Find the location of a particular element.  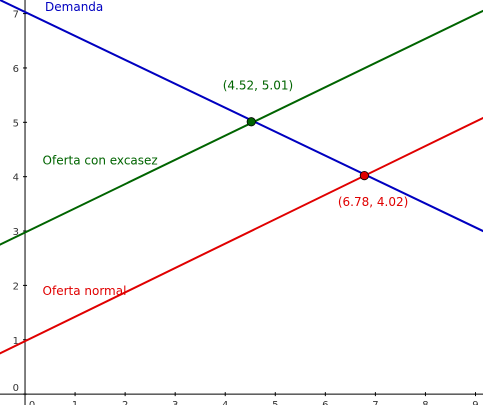

x-tick-label: 6 is located at coordinates (325, 402).